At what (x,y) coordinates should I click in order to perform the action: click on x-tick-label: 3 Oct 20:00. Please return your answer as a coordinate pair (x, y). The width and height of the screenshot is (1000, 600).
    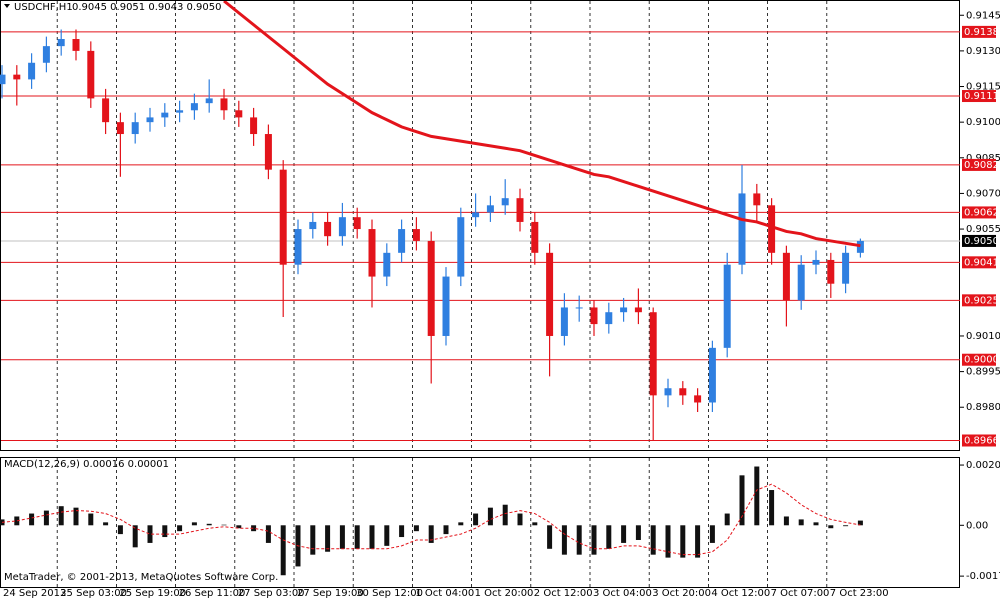
    Looking at the image, I should click on (681, 593).